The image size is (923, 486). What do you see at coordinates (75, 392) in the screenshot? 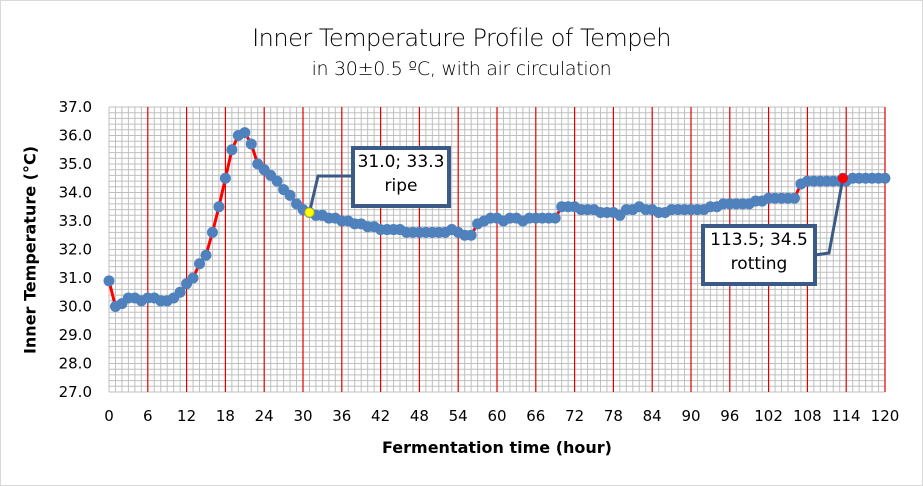
I see `y-tick-label: 27.0` at bounding box center [75, 392].